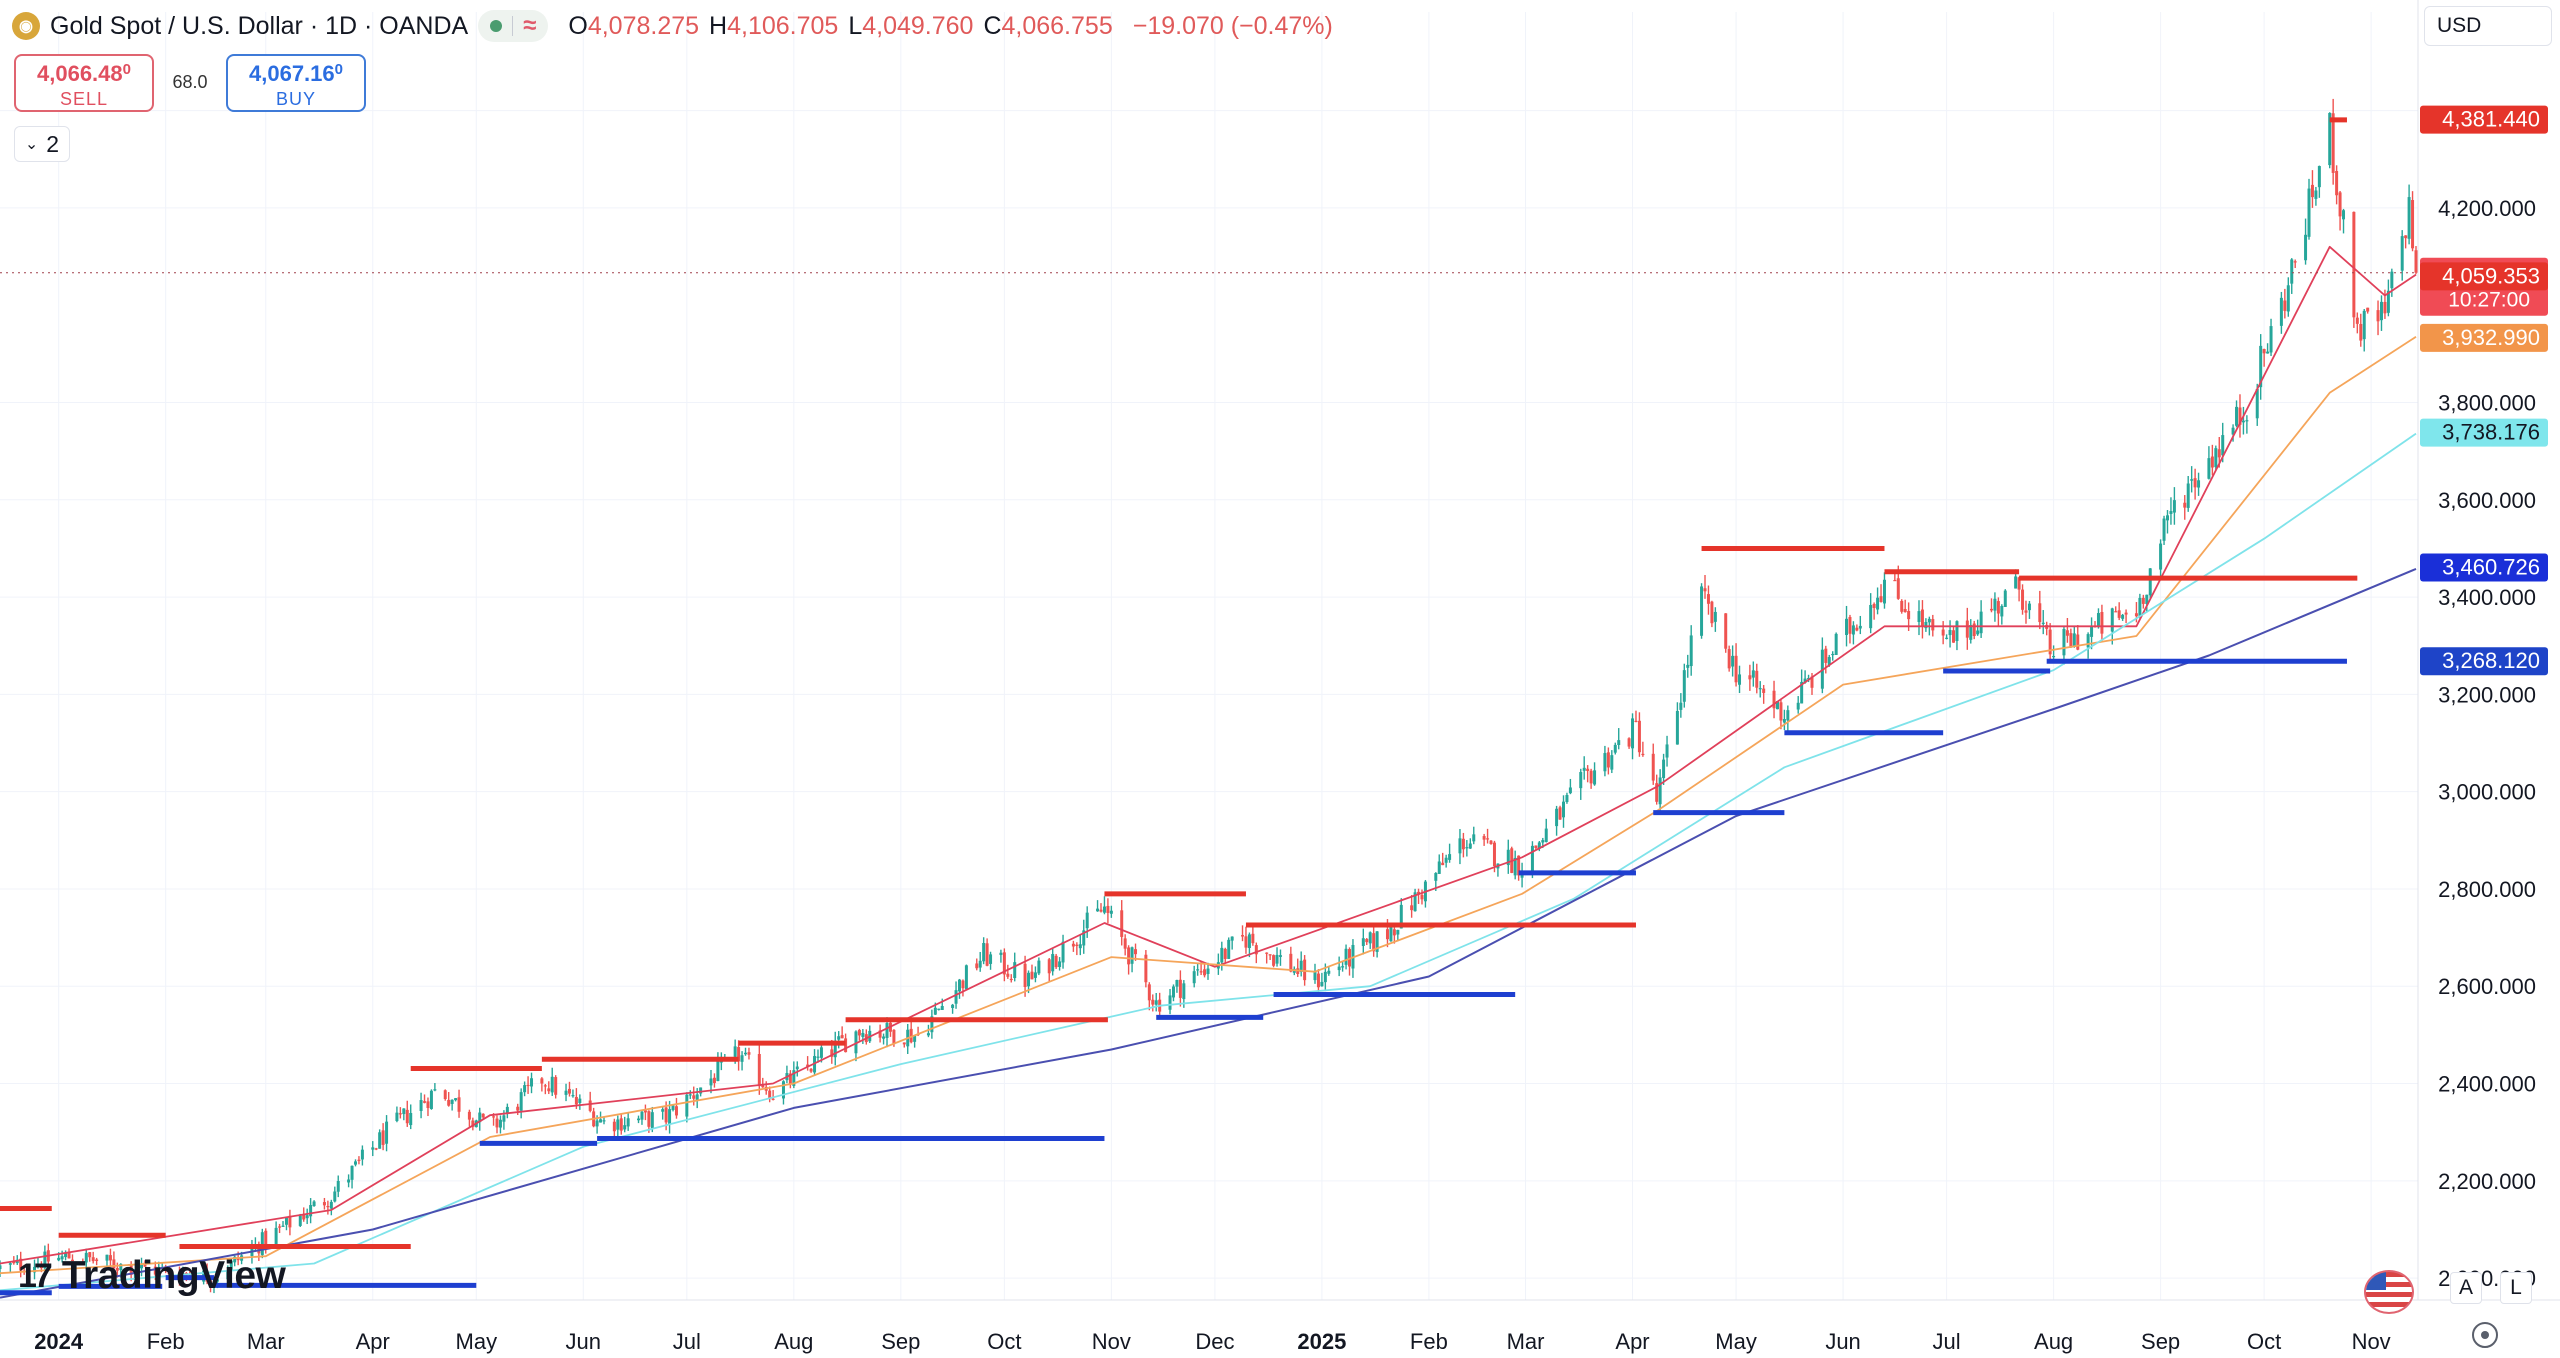 The image size is (2560, 1358). What do you see at coordinates (152, 1276) in the screenshot?
I see `tradingview-logo: 17 TradingView` at bounding box center [152, 1276].